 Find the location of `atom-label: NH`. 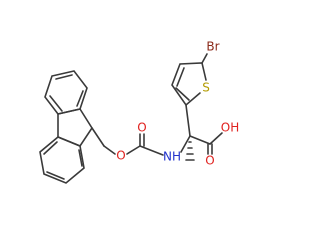

atom-label: NH is located at coordinates (172, 157).